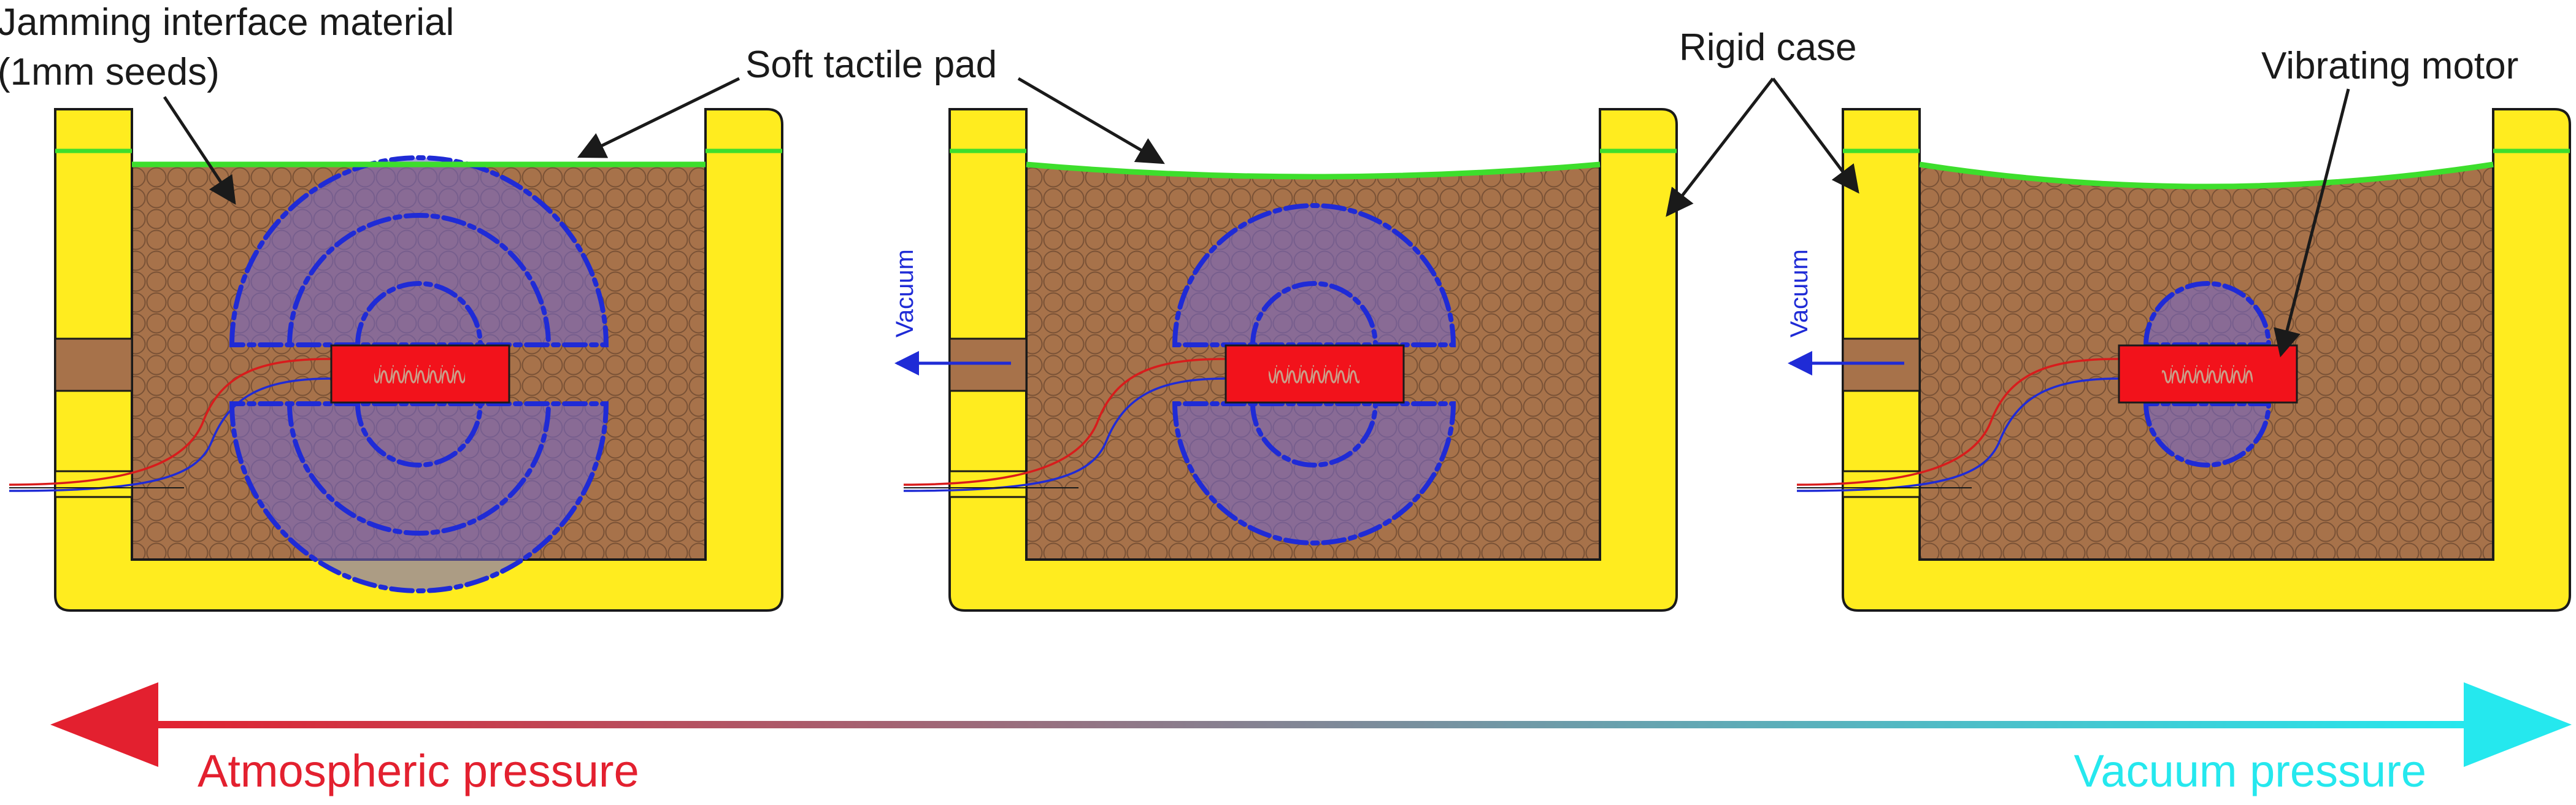  Describe the element at coordinates (104, 724) in the screenshot. I see `atmospheric-arrowhead` at that location.